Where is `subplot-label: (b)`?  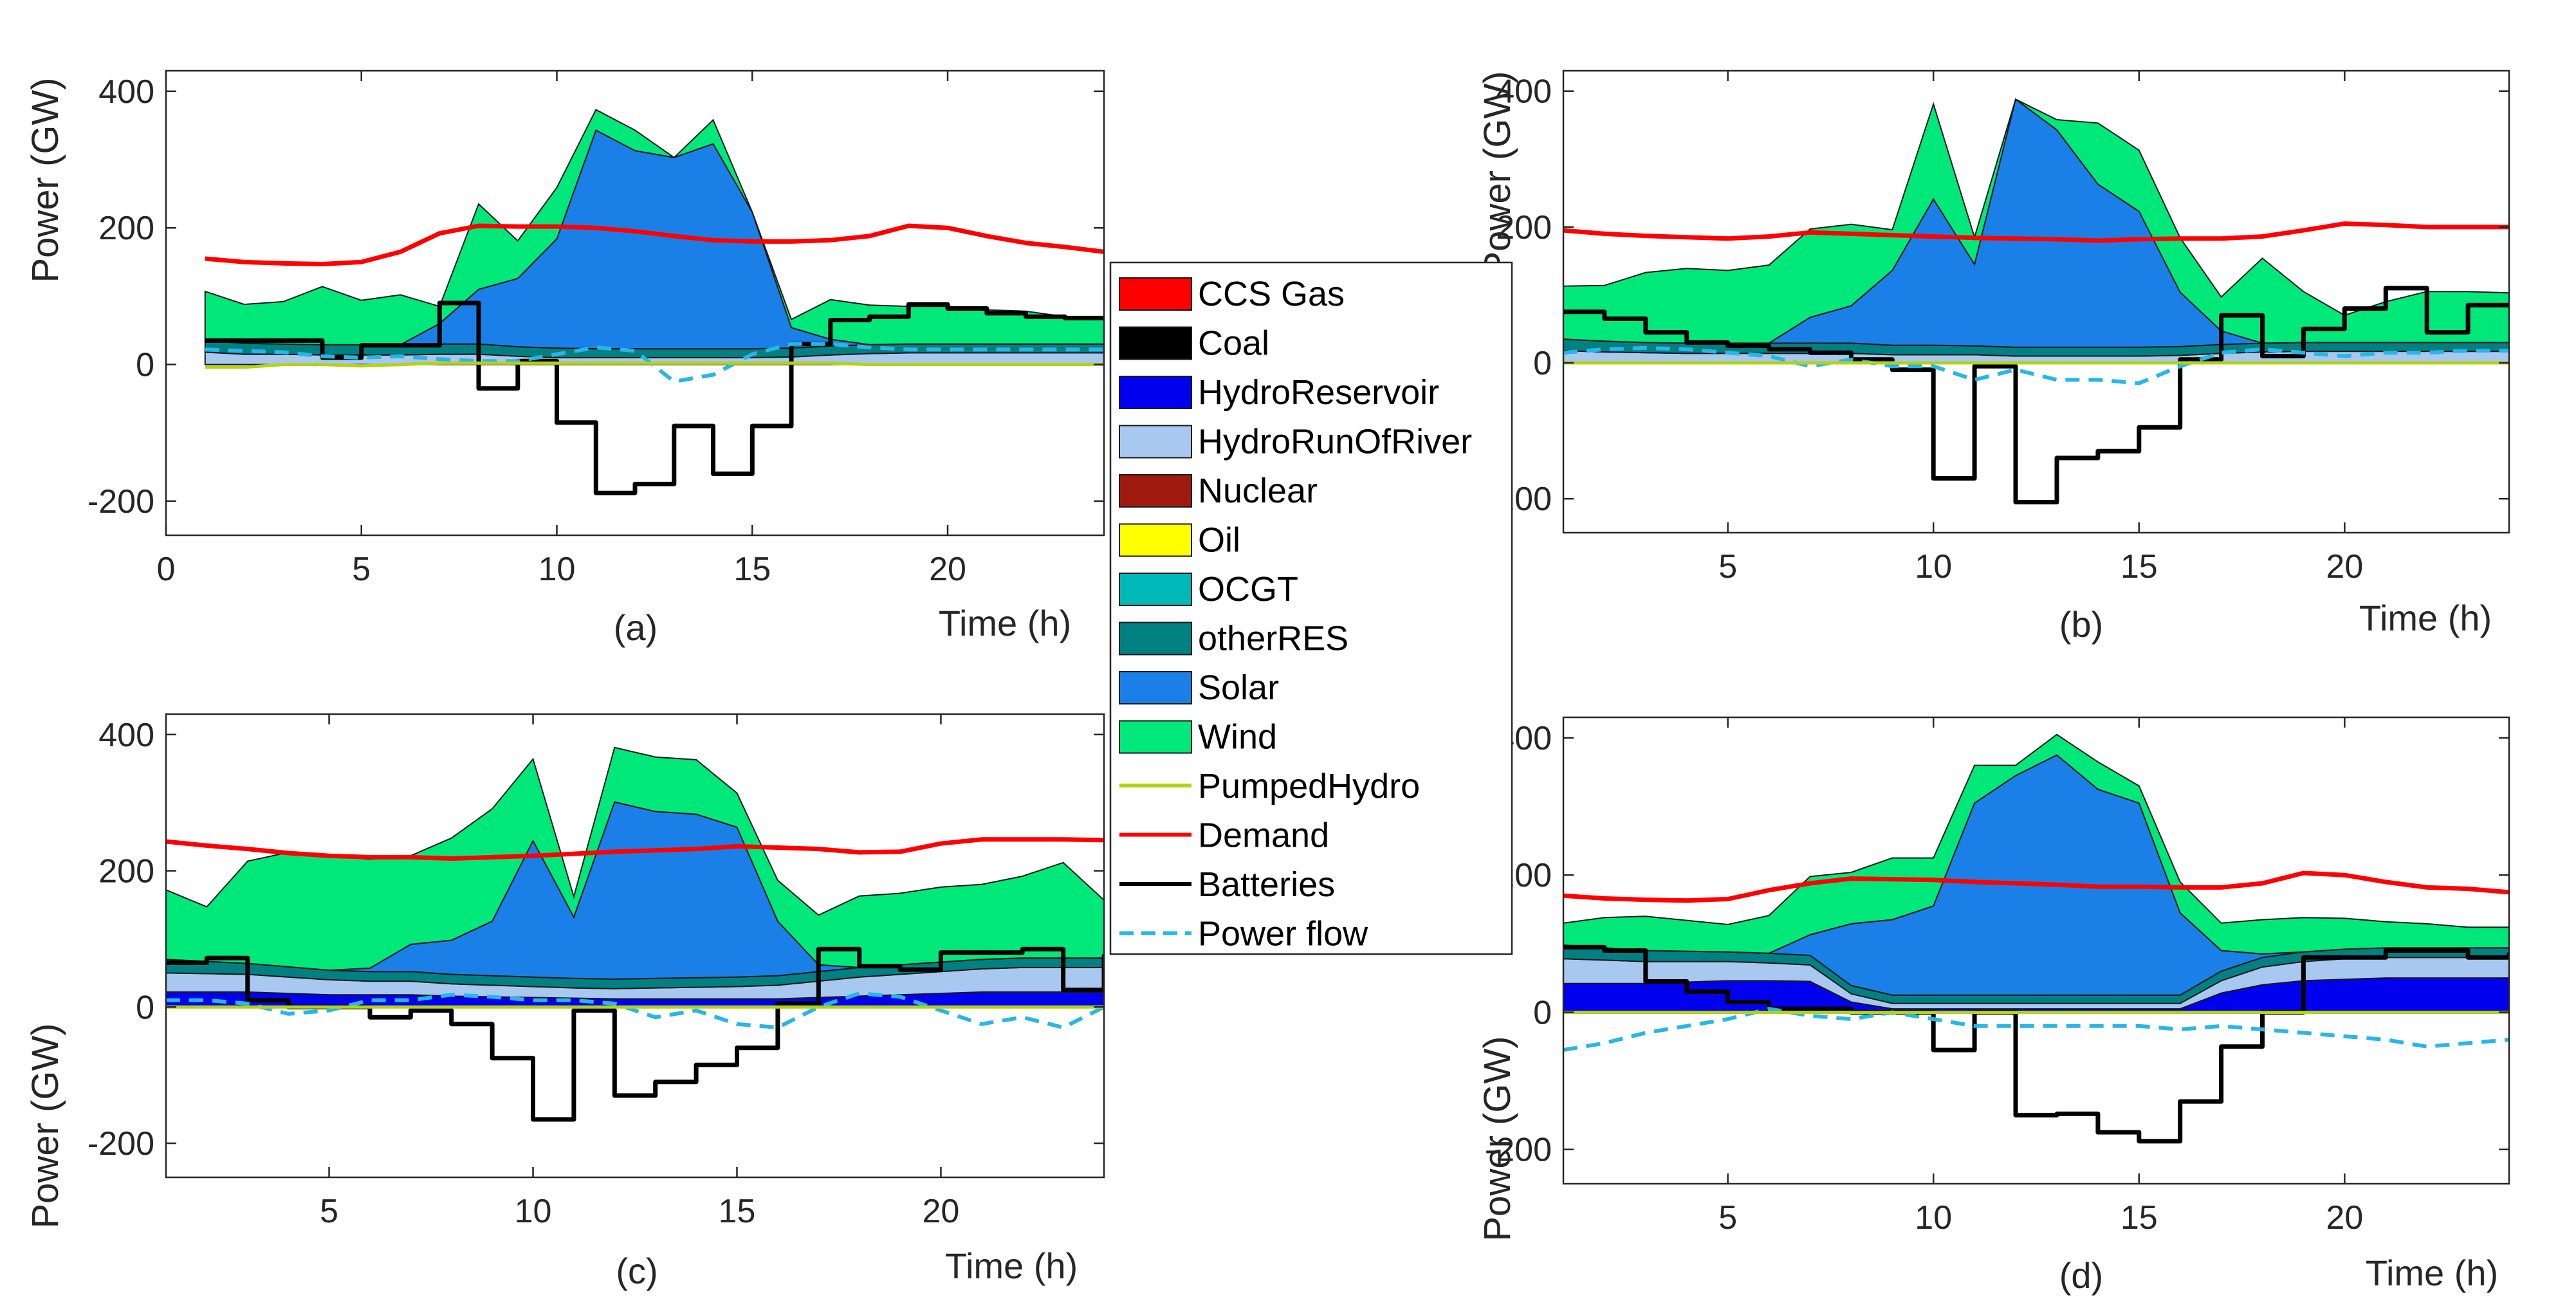 subplot-label: (b) is located at coordinates (2081, 624).